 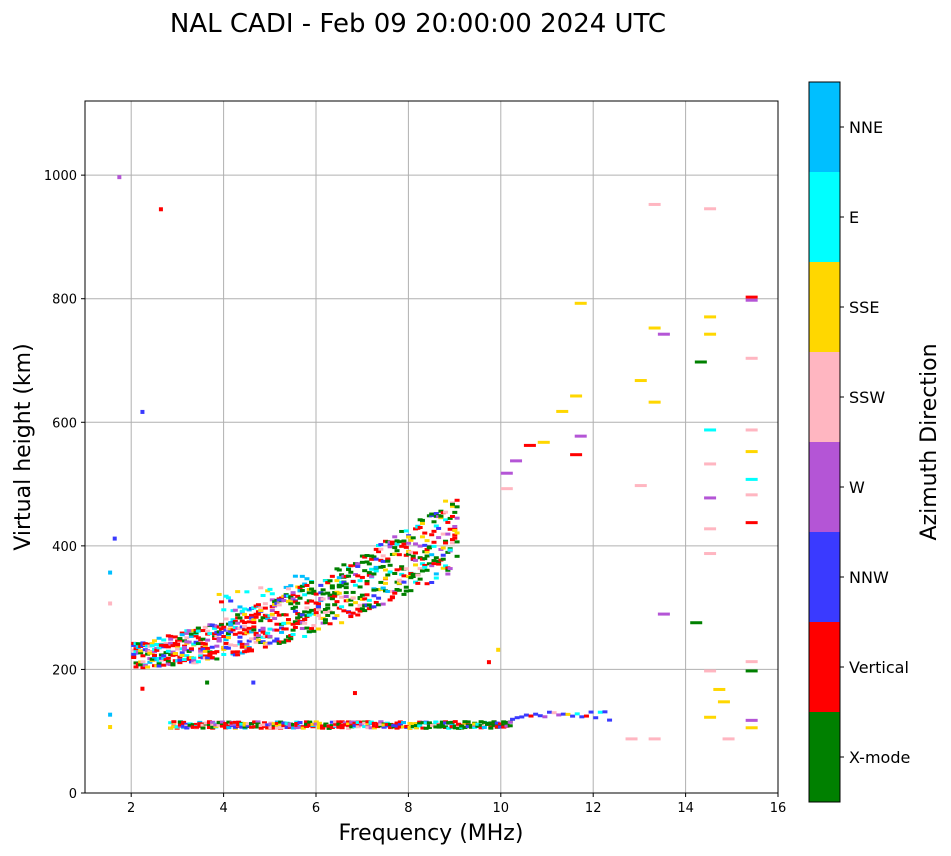 I want to click on colorbar-label: Azimuth Direction, so click(x=929, y=441).